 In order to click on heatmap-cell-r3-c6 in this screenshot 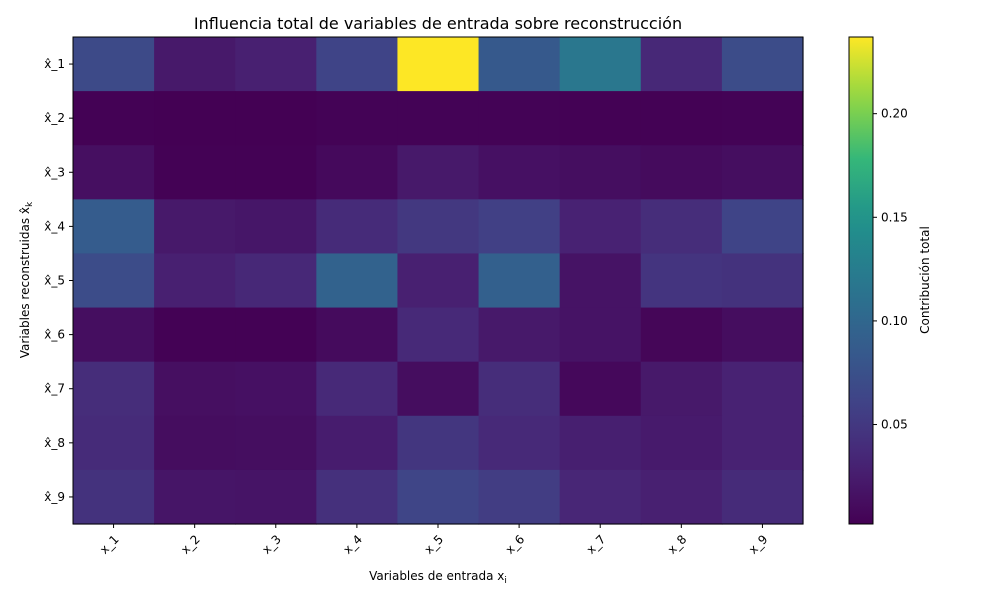, I will do `click(519, 172)`.